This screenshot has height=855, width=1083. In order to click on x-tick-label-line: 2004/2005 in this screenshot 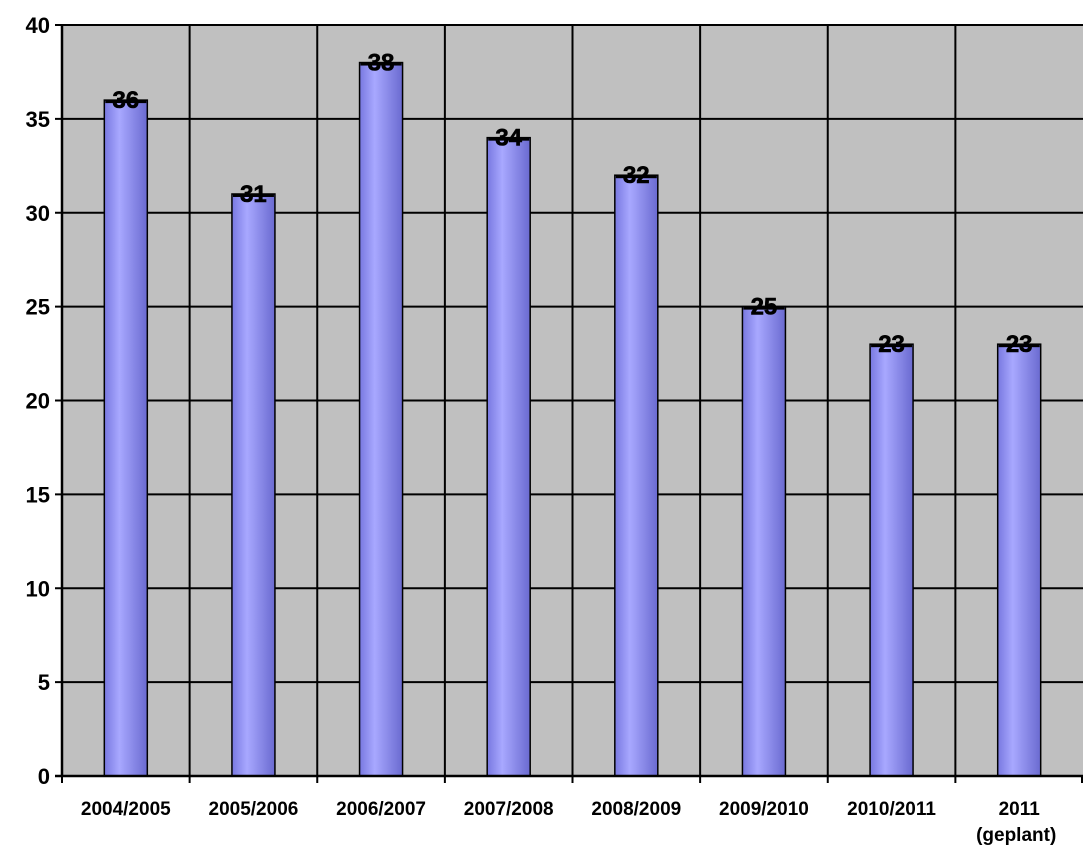, I will do `click(126, 809)`.